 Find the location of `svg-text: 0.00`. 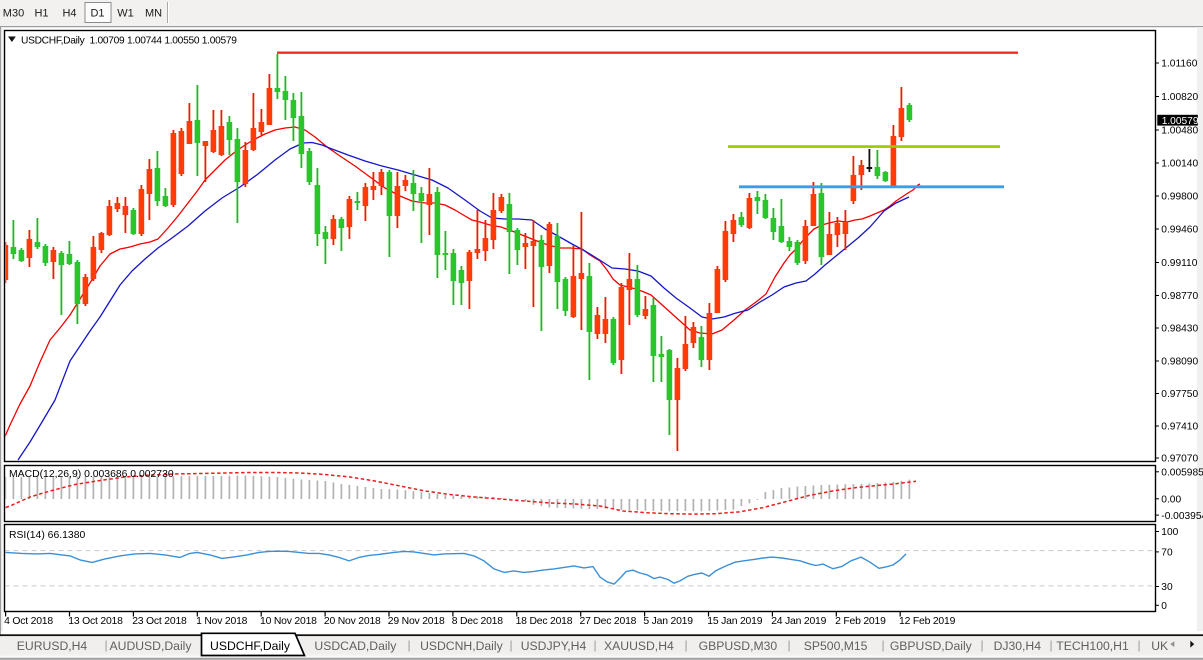

svg-text: 0.00 is located at coordinates (1171, 500).